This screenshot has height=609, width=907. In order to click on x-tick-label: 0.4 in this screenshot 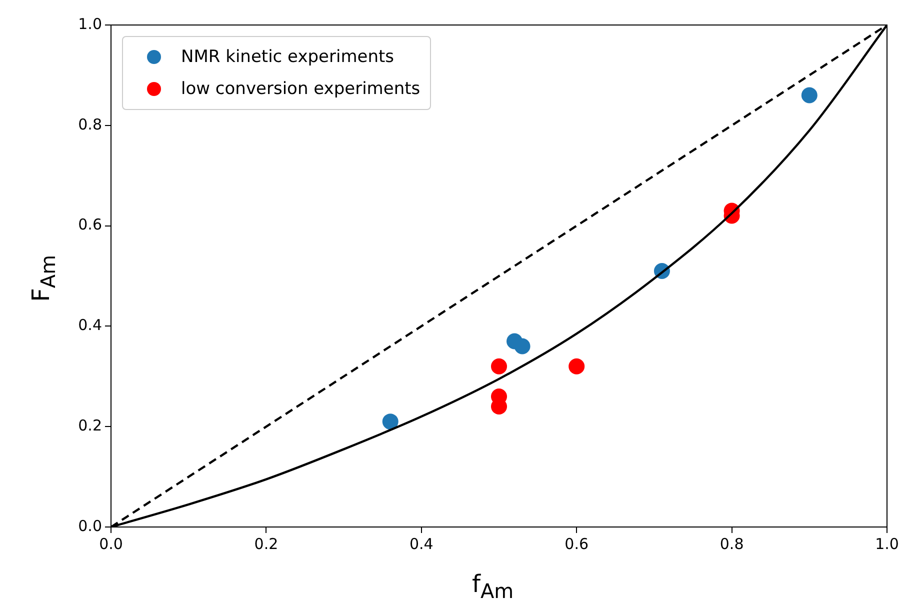, I will do `click(421, 543)`.